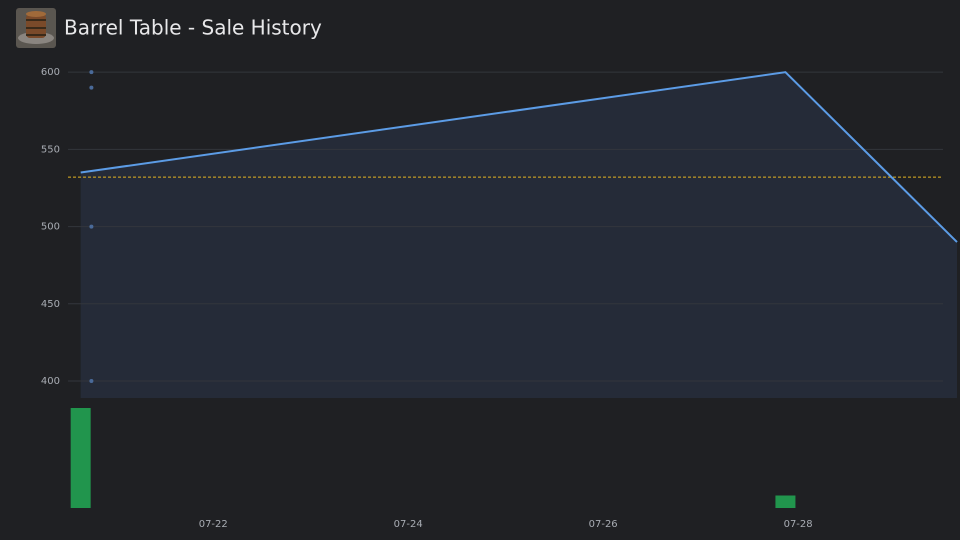 This screenshot has height=540, width=960. What do you see at coordinates (798, 524) in the screenshot?
I see `x-tick-label: 07-28` at bounding box center [798, 524].